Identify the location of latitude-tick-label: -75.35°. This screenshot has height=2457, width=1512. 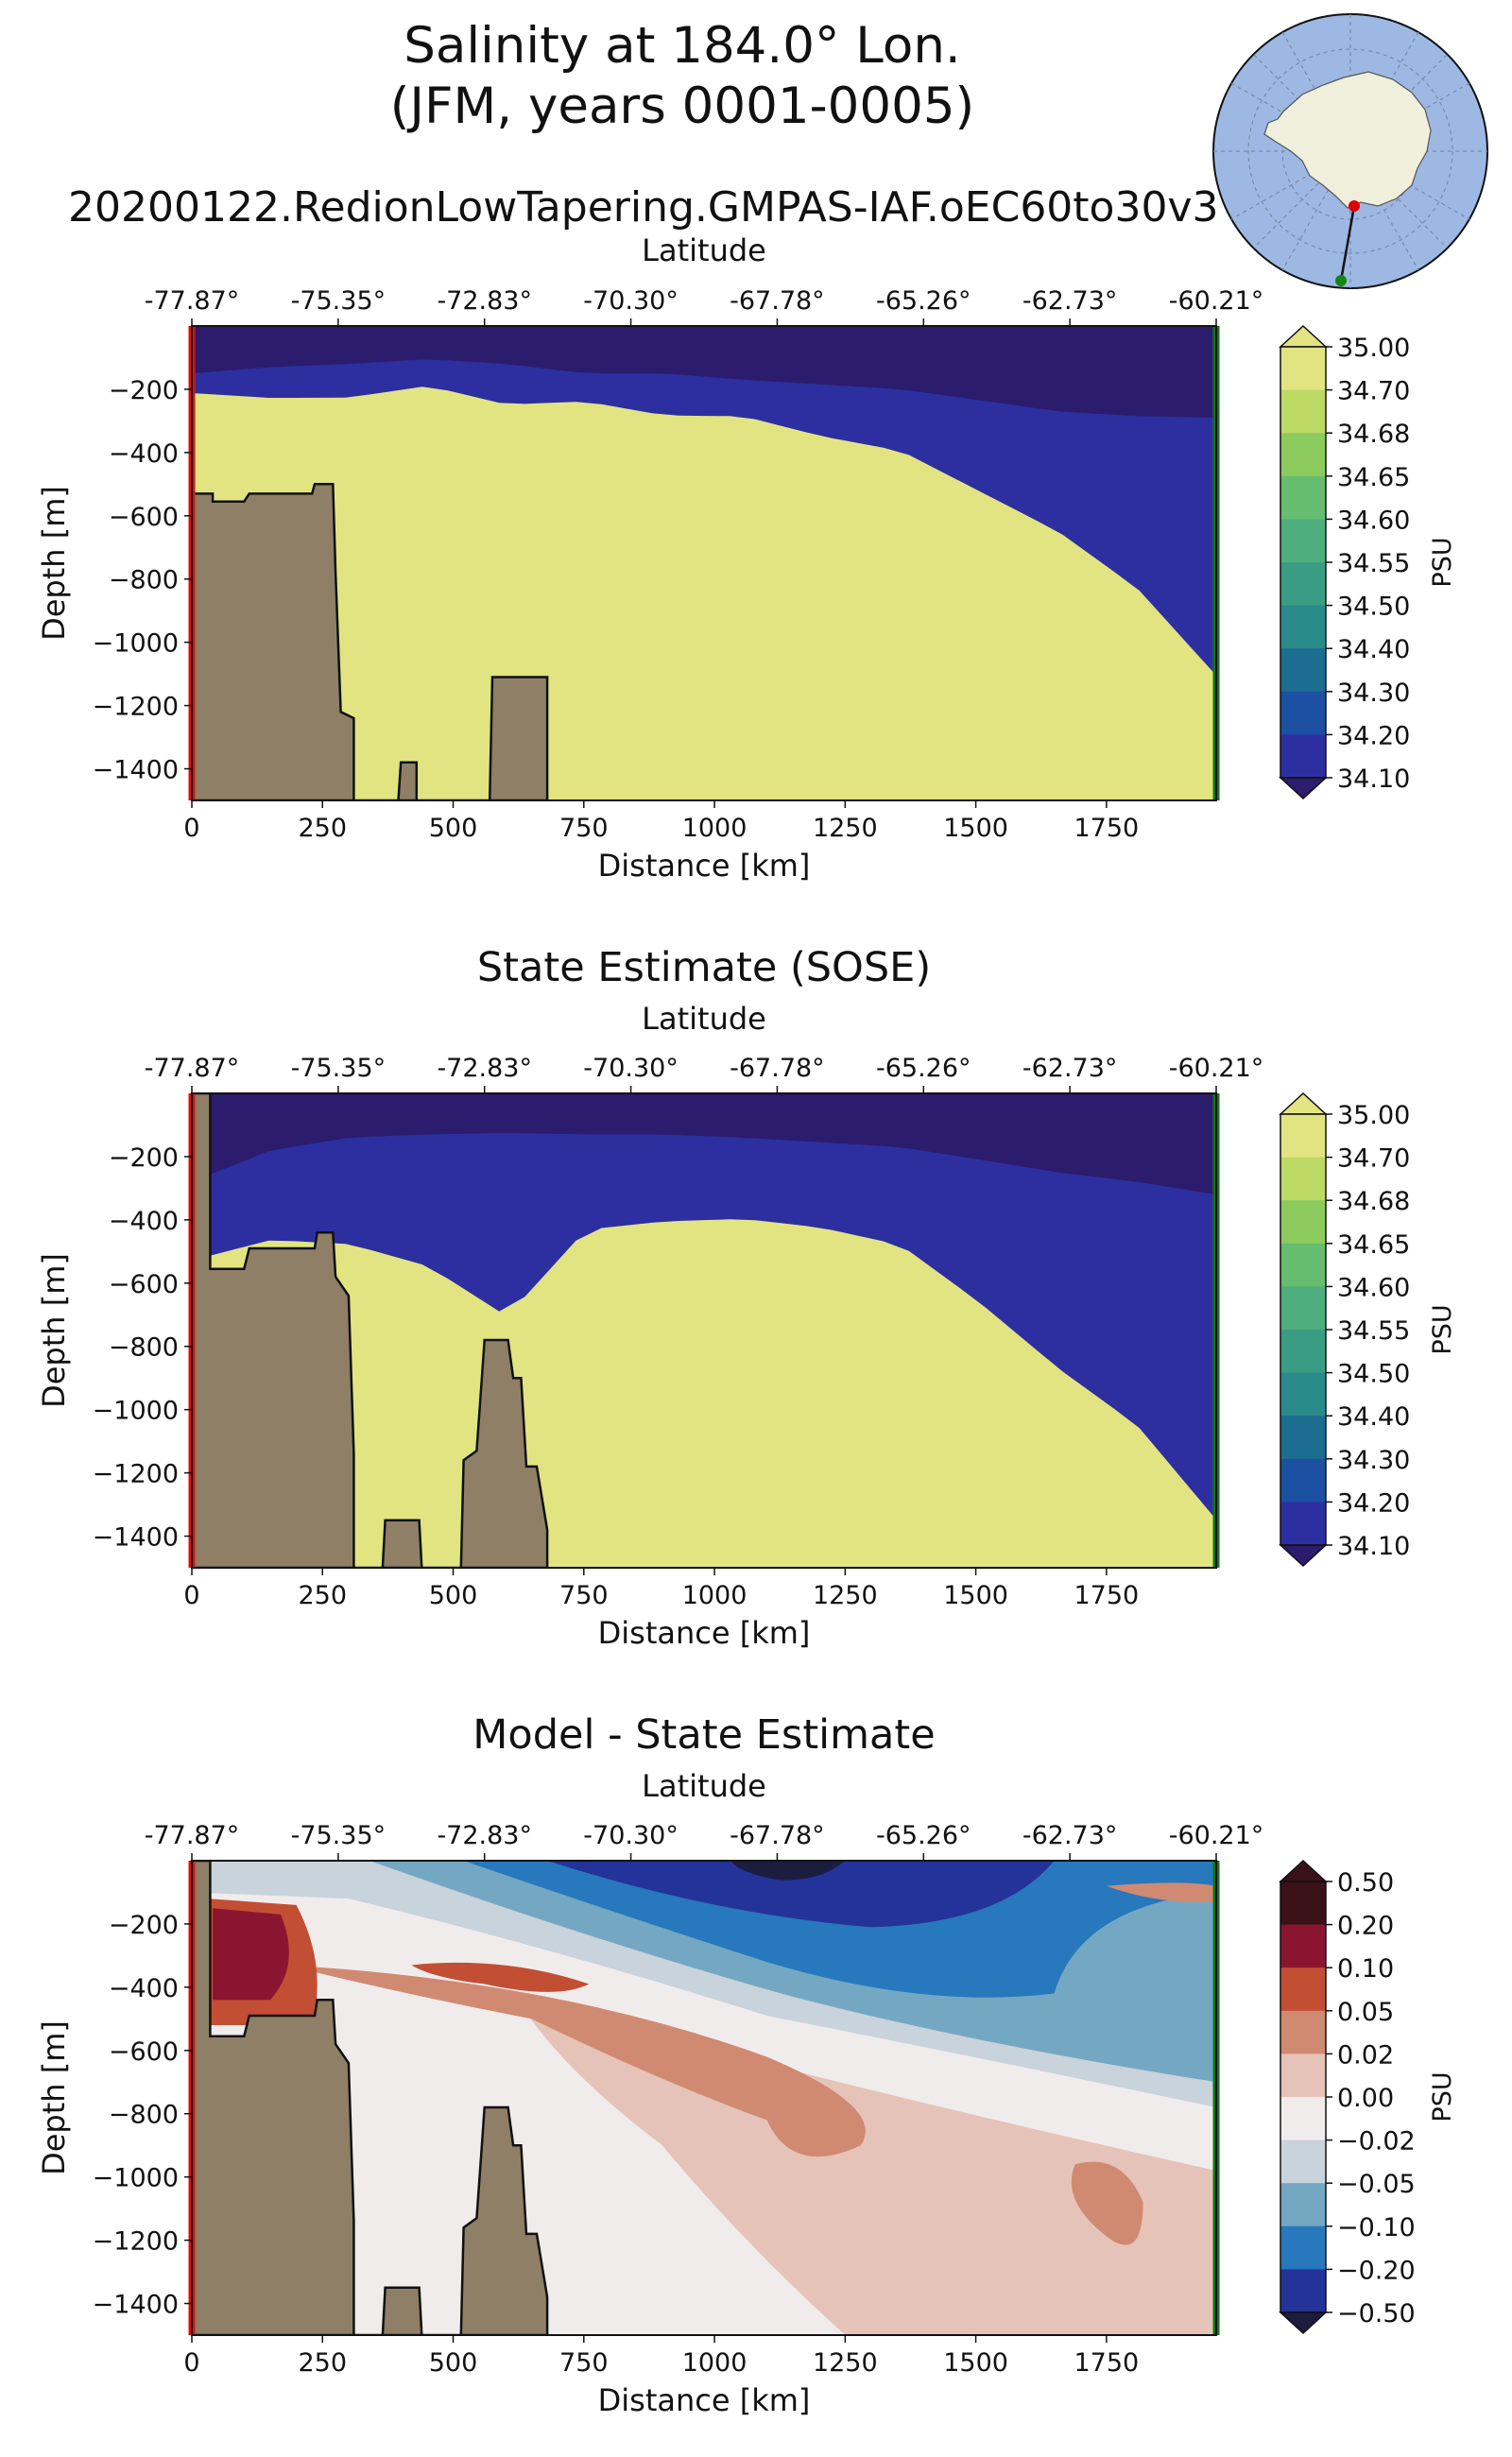
(339, 1835).